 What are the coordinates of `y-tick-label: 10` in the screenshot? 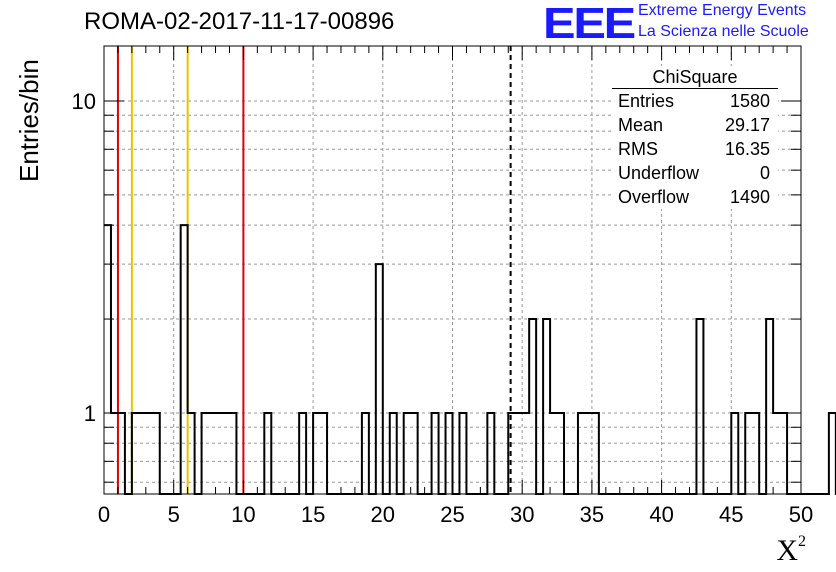 It's located at (84, 101).